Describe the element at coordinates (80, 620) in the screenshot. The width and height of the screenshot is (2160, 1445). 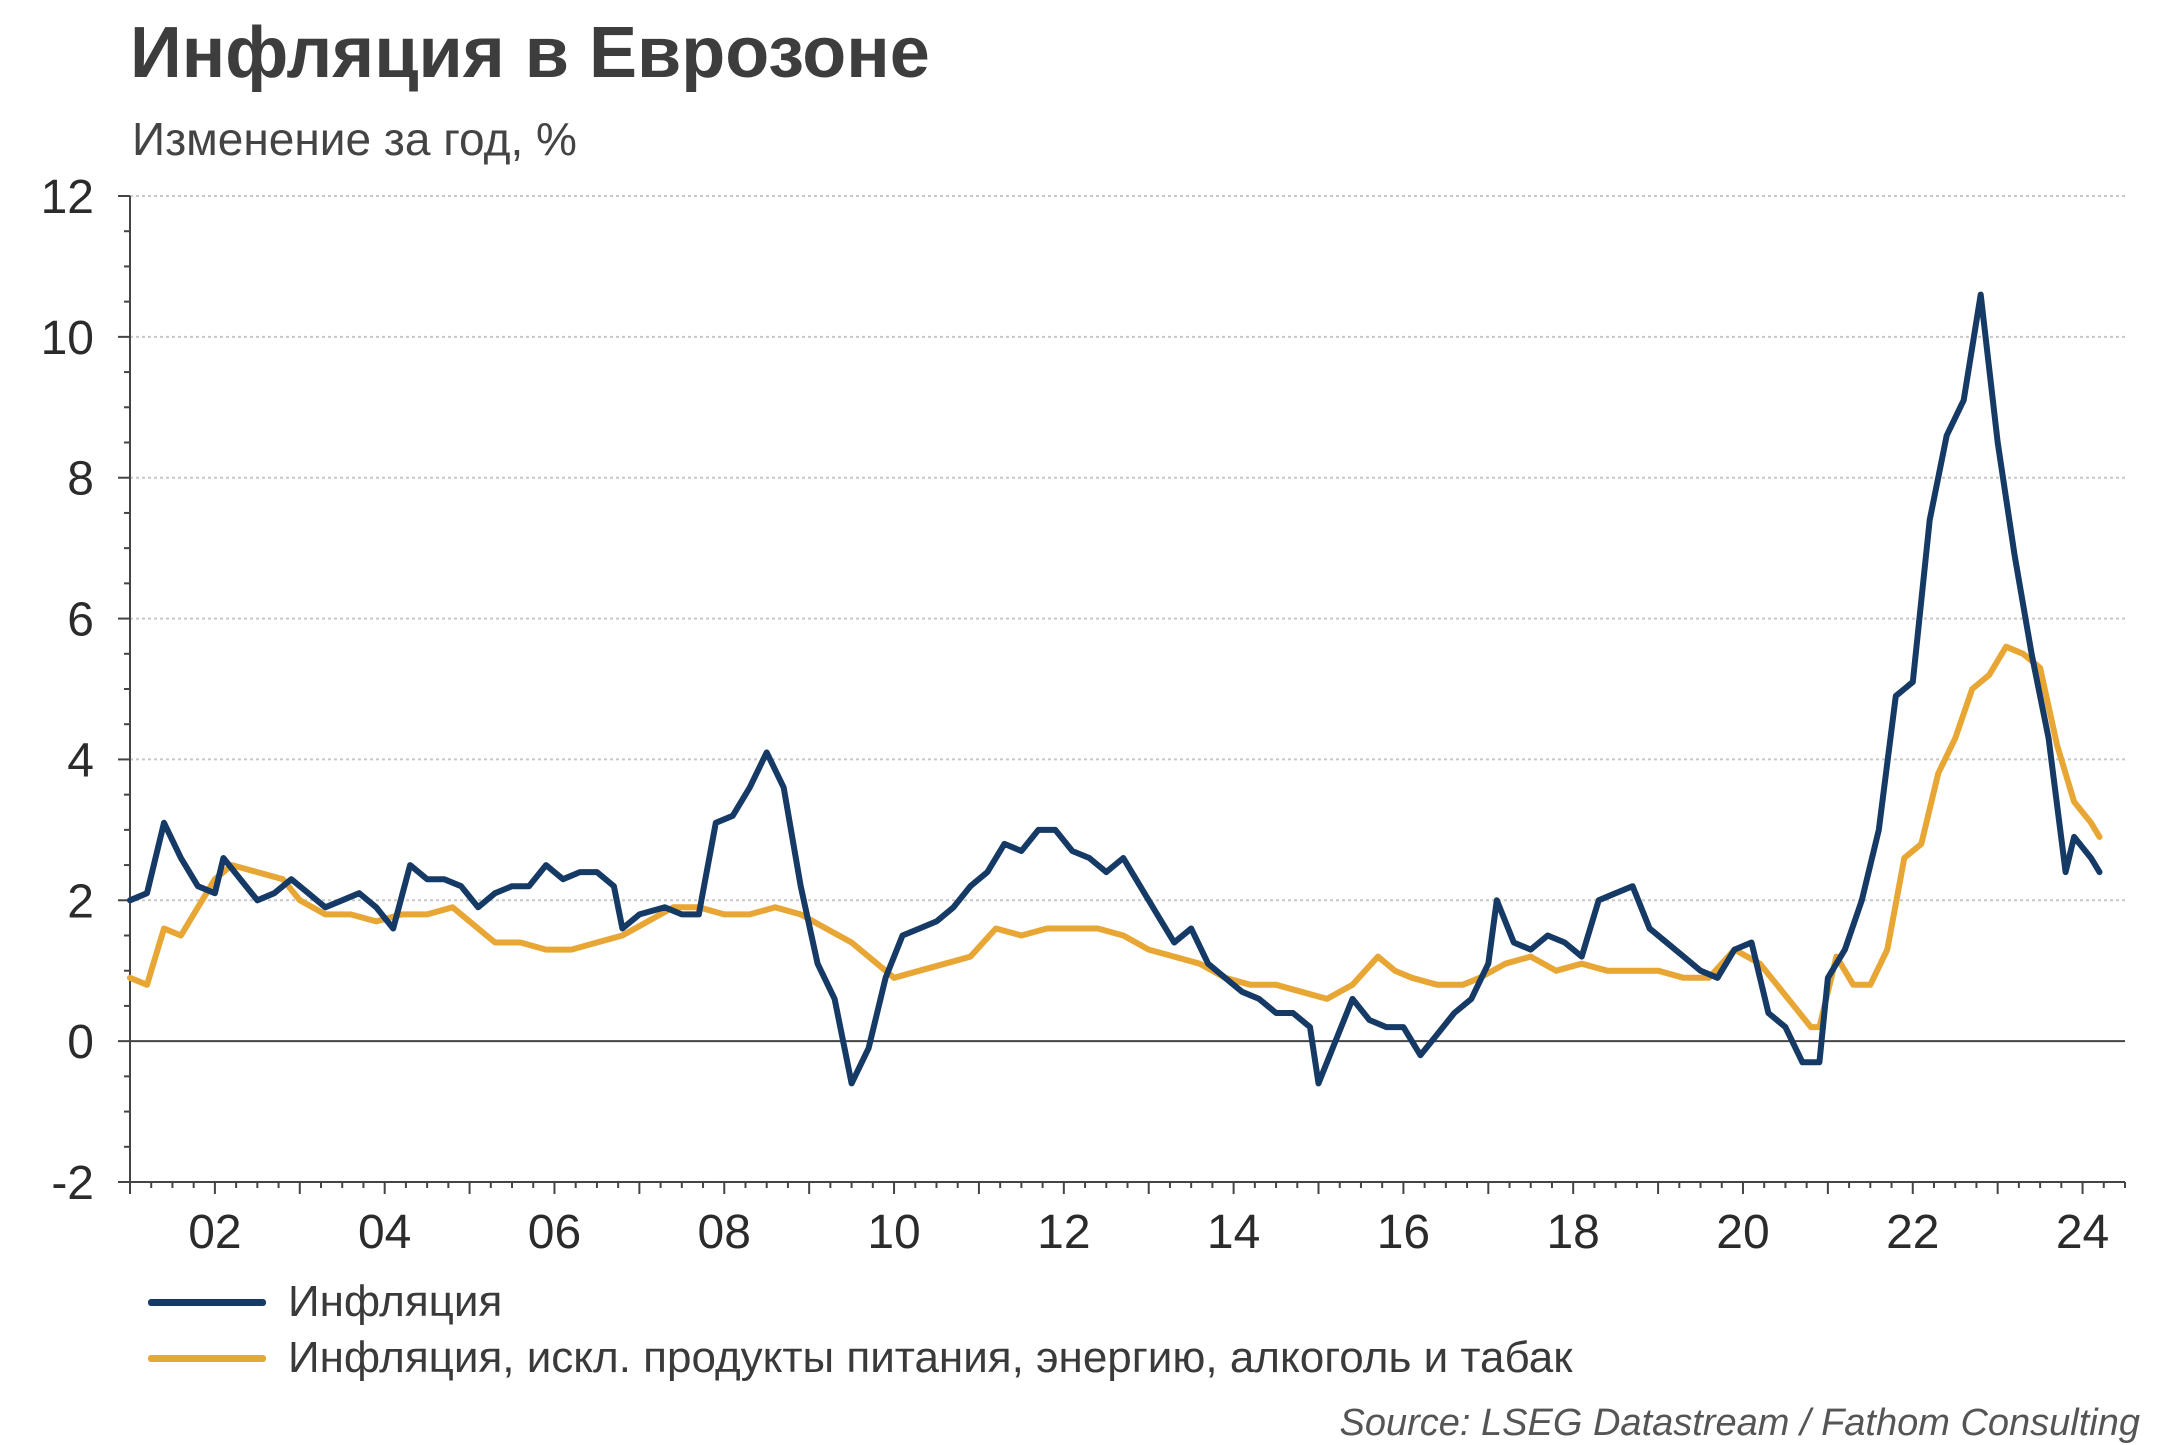
I see `y-tick-label: 6` at that location.